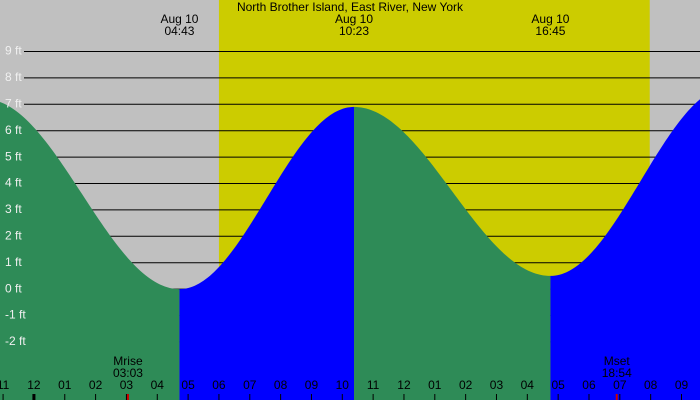 This screenshot has width=700, height=400. What do you see at coordinates (13, 51) in the screenshot?
I see `y-tick-label: 9 ft` at bounding box center [13, 51].